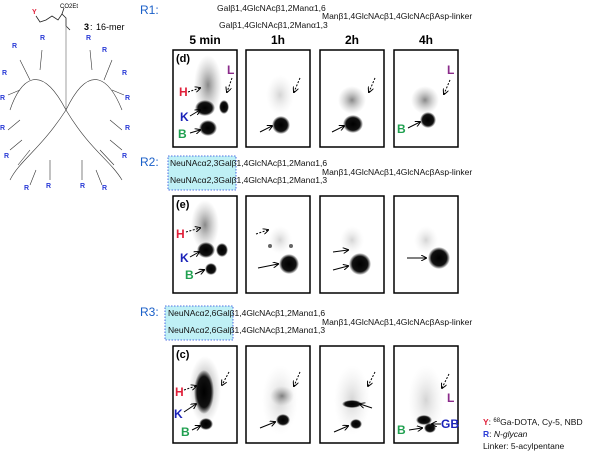  What do you see at coordinates (149, 10) in the screenshot?
I see `row-label: R1:` at bounding box center [149, 10].